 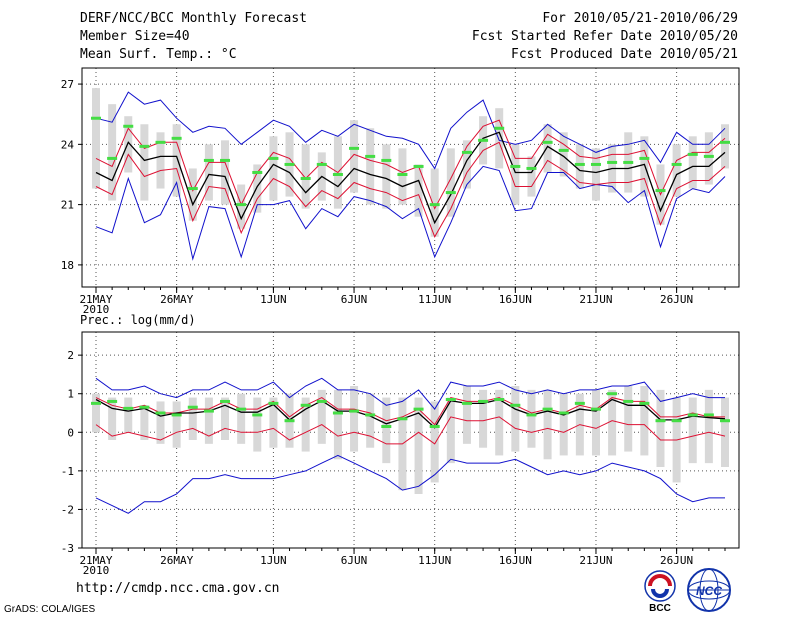 What do you see at coordinates (709, 590) in the screenshot?
I see `ncc-logo-icon: NCC` at bounding box center [709, 590].